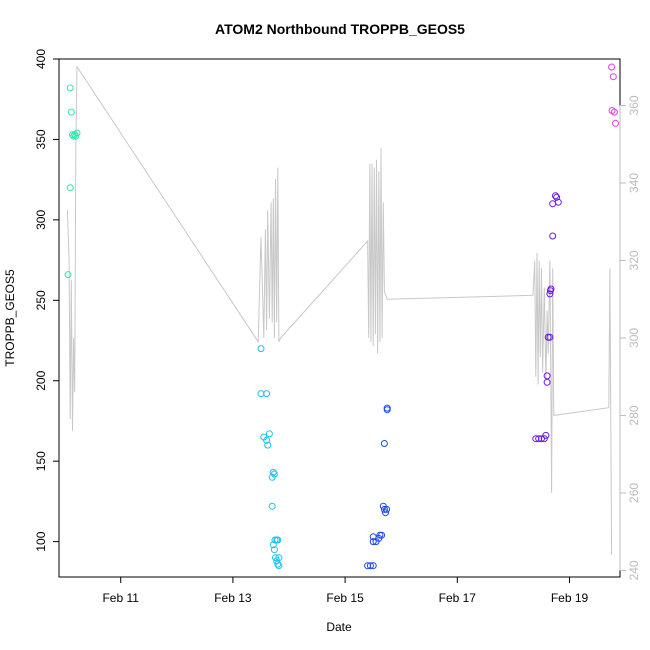 Image resolution: width=650 pixels, height=650 pixels. I want to click on y2-tick-label: 280, so click(634, 415).